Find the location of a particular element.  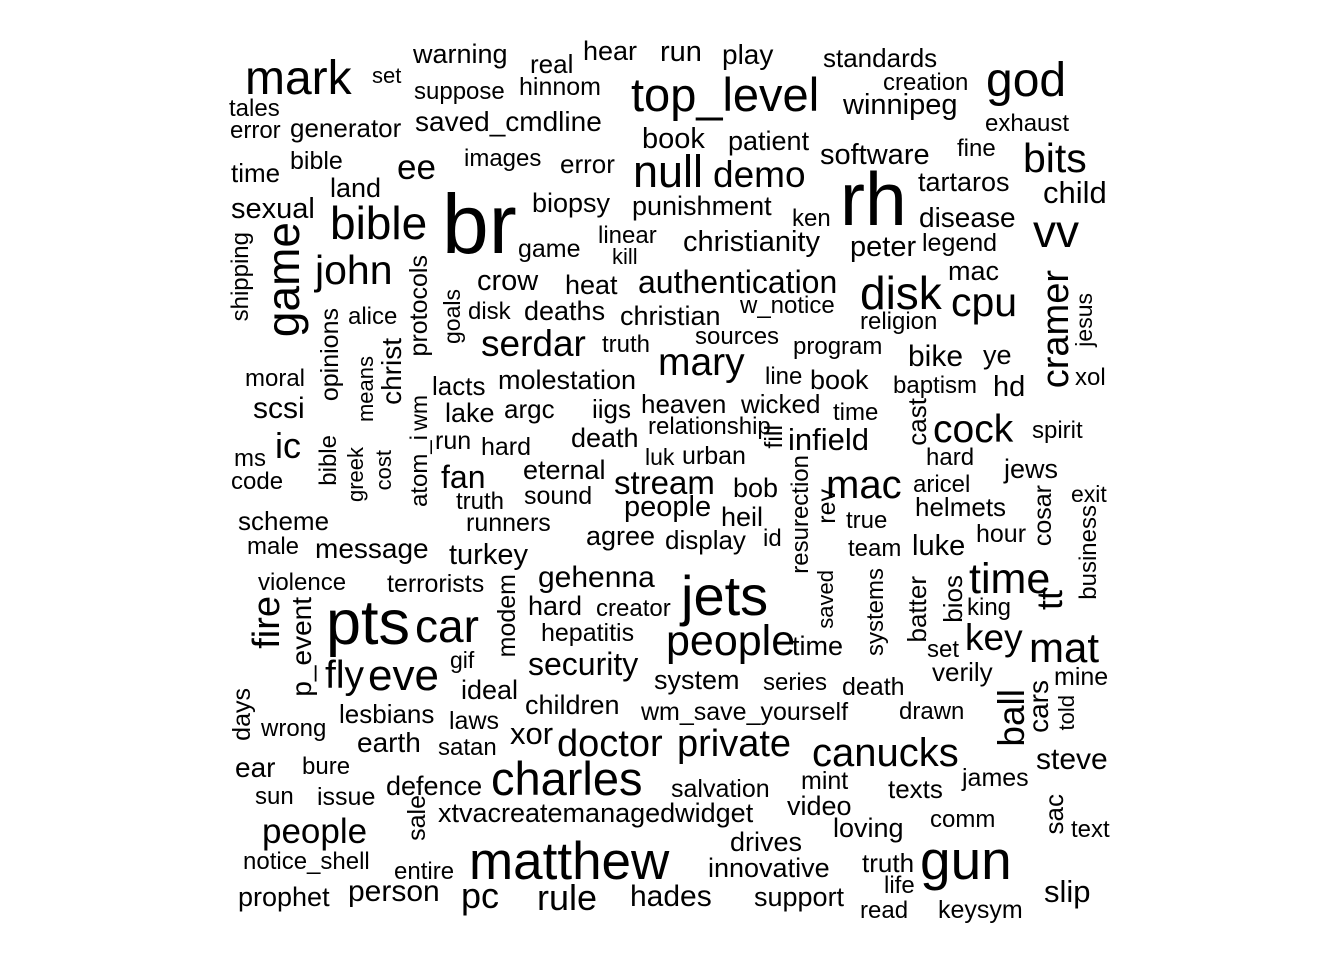

word: bike is located at coordinates (936, 356).